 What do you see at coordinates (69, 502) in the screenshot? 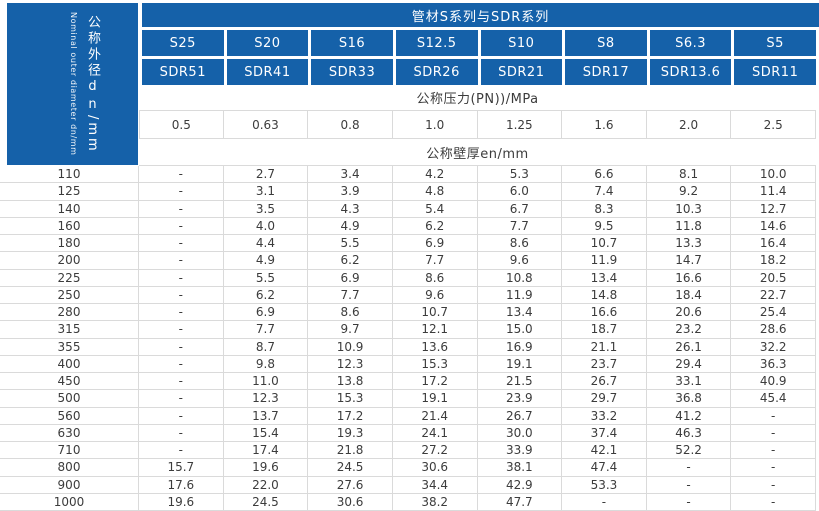
I see `dn-cell: 1000` at bounding box center [69, 502].